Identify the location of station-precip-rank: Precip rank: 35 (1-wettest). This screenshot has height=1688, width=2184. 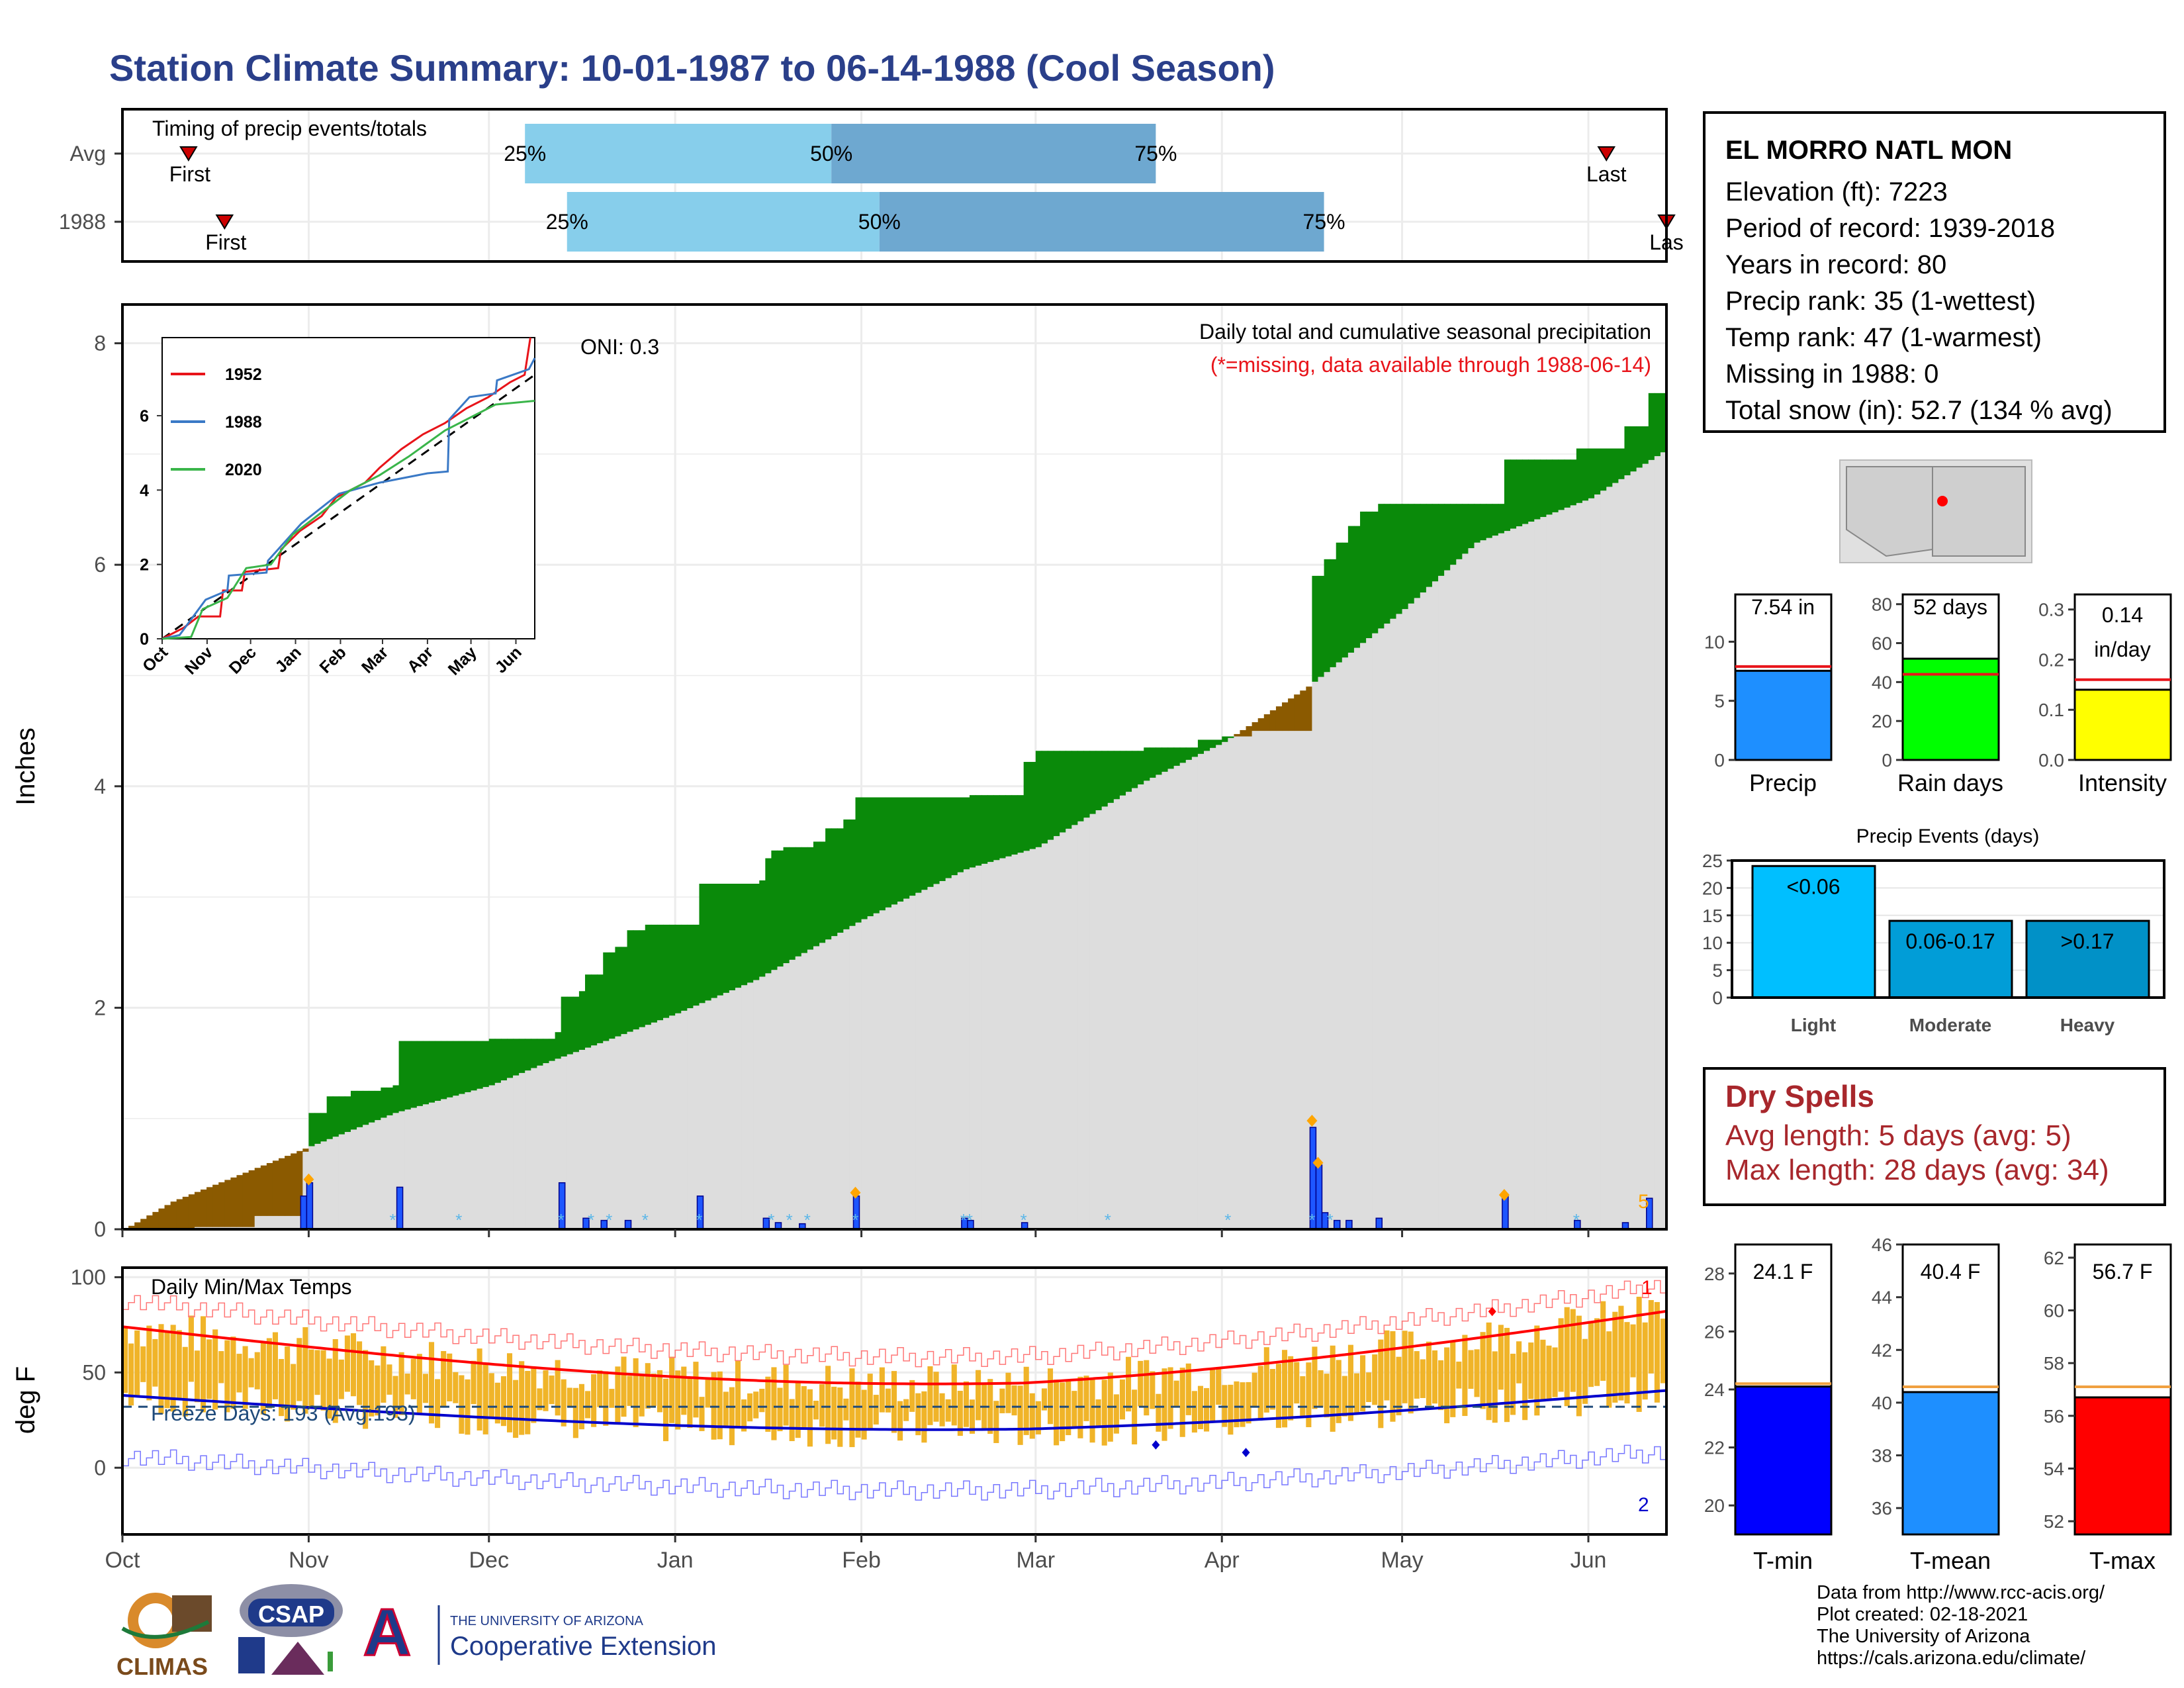
(1880, 301).